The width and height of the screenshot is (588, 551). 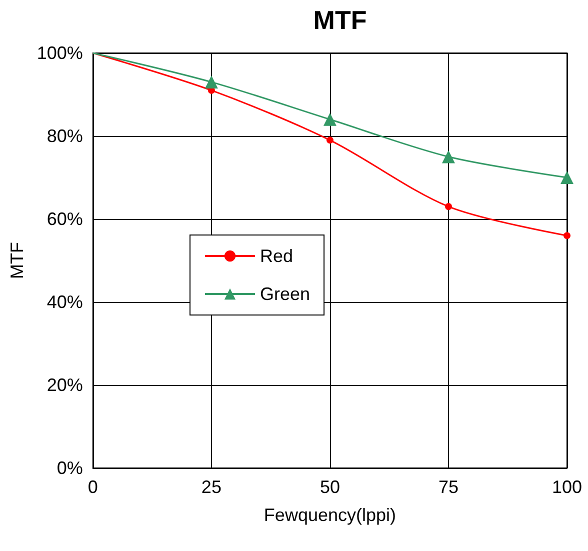 What do you see at coordinates (64, 385) in the screenshot?
I see `y-tick-label: 20%` at bounding box center [64, 385].